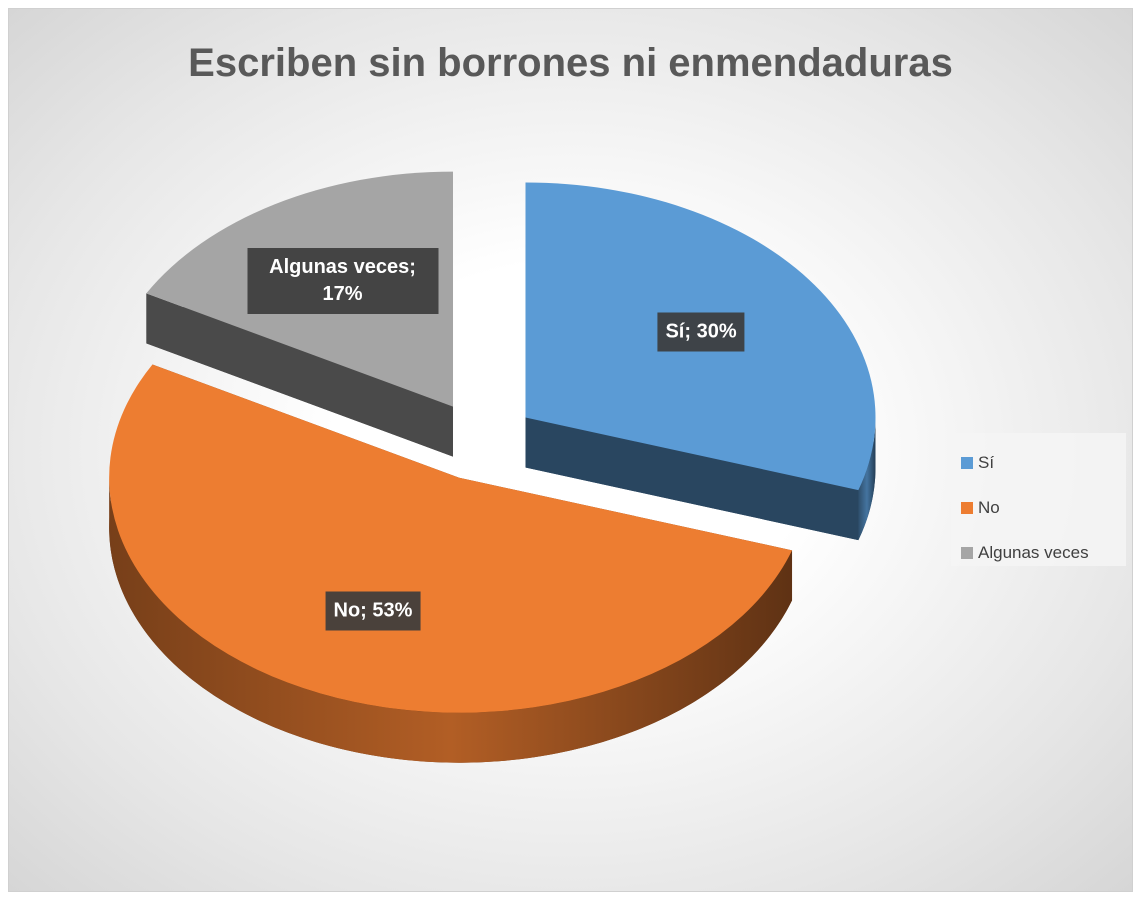 Image resolution: width=1139 pixels, height=899 pixels. What do you see at coordinates (373, 611) in the screenshot?
I see `data-label: No; 53%` at bounding box center [373, 611].